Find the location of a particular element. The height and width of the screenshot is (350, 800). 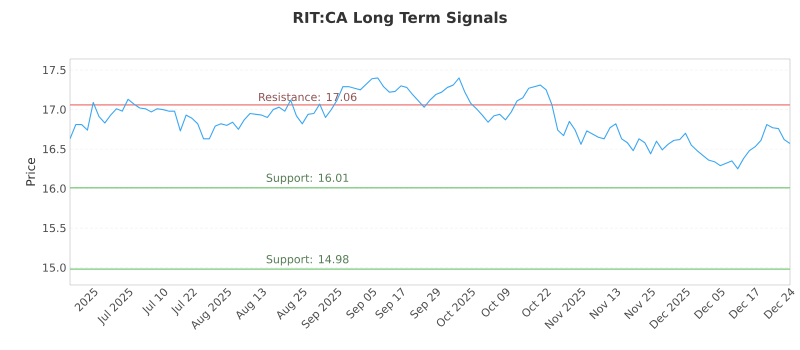

y-tick-label: 15.0 is located at coordinates (54, 267).